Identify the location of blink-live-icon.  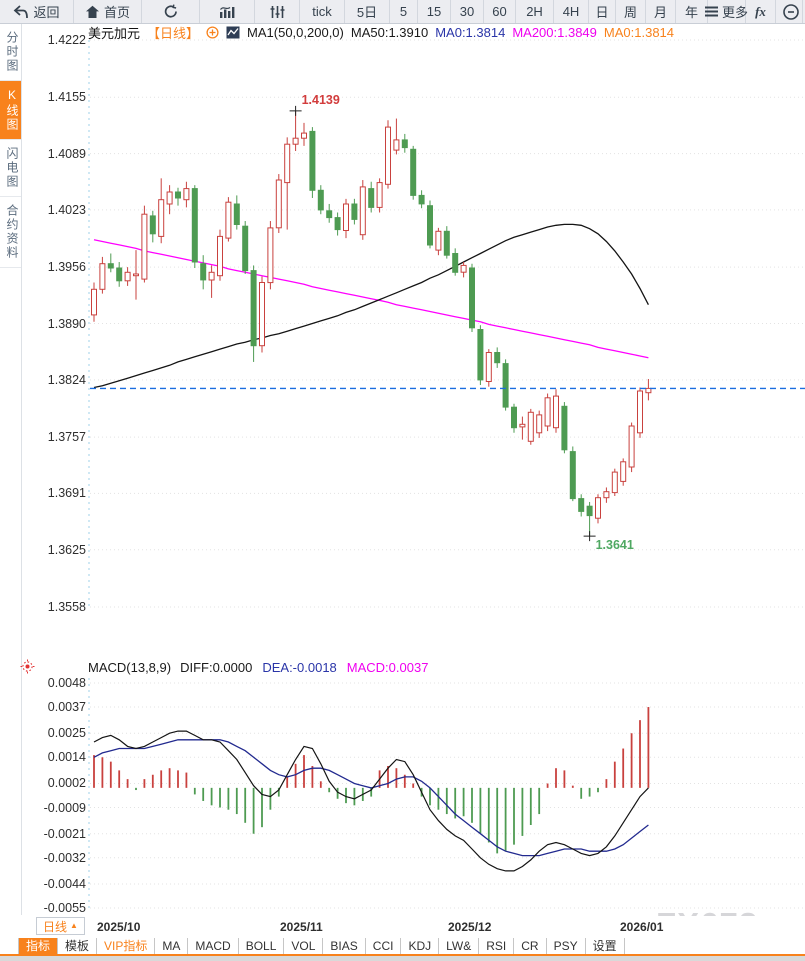
(27, 669).